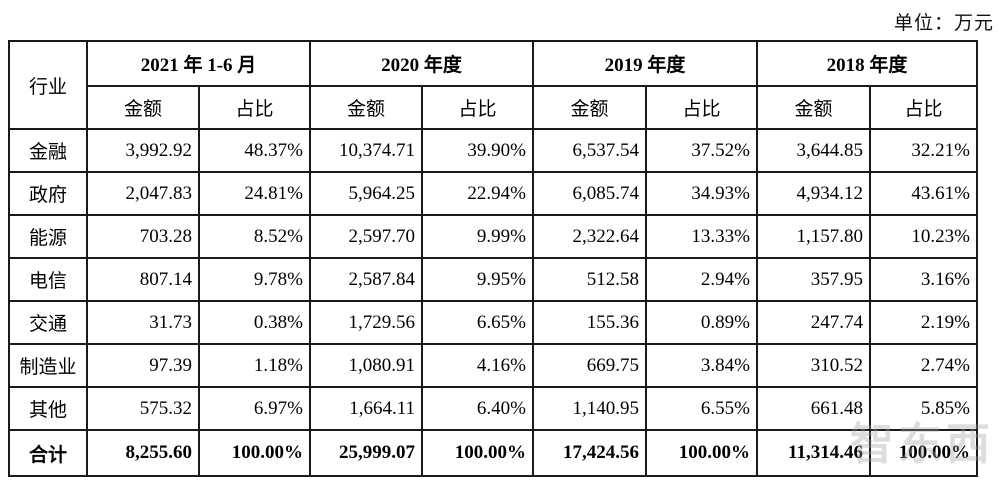 The height and width of the screenshot is (488, 1000). I want to click on industry-column-header: 行业, so click(48, 85).